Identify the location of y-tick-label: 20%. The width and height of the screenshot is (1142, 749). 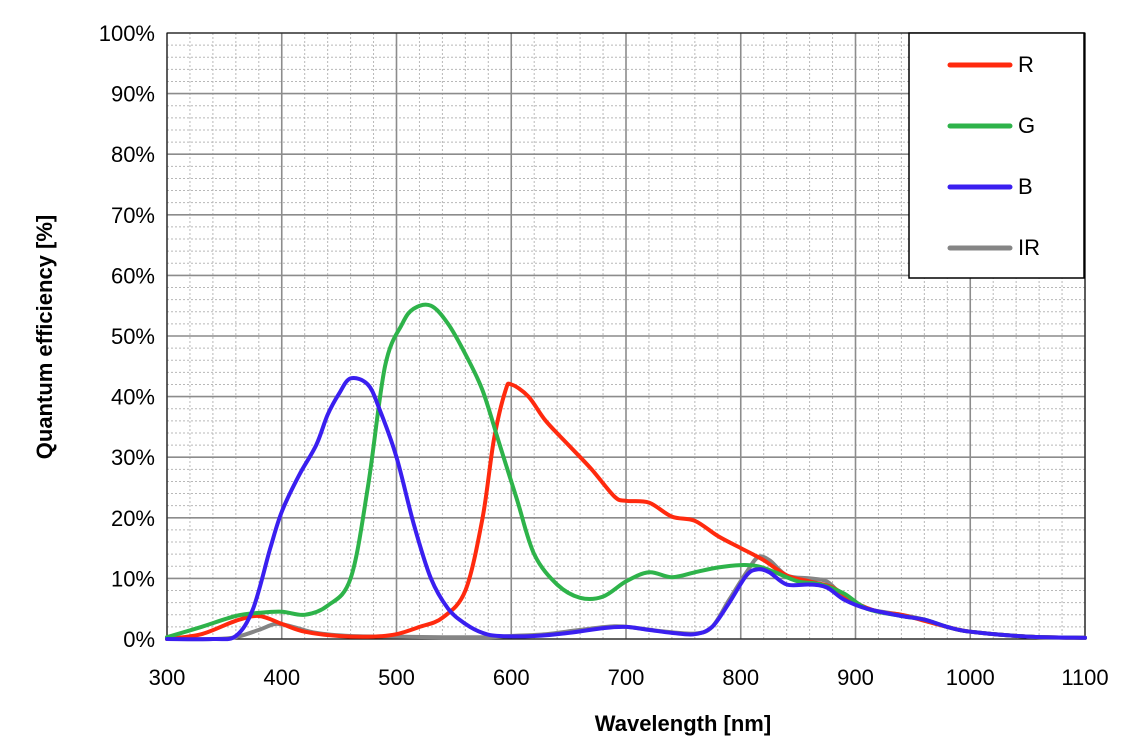
(133, 518).